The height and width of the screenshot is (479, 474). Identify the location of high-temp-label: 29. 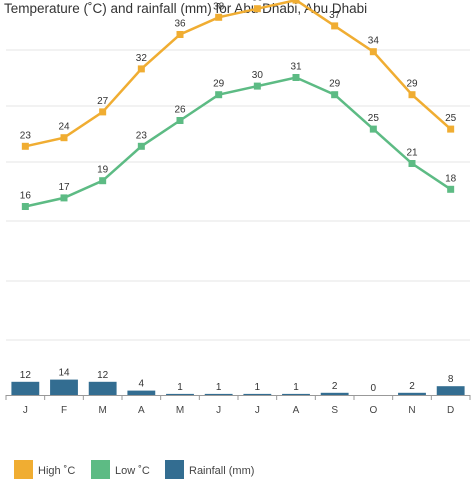
(412, 84).